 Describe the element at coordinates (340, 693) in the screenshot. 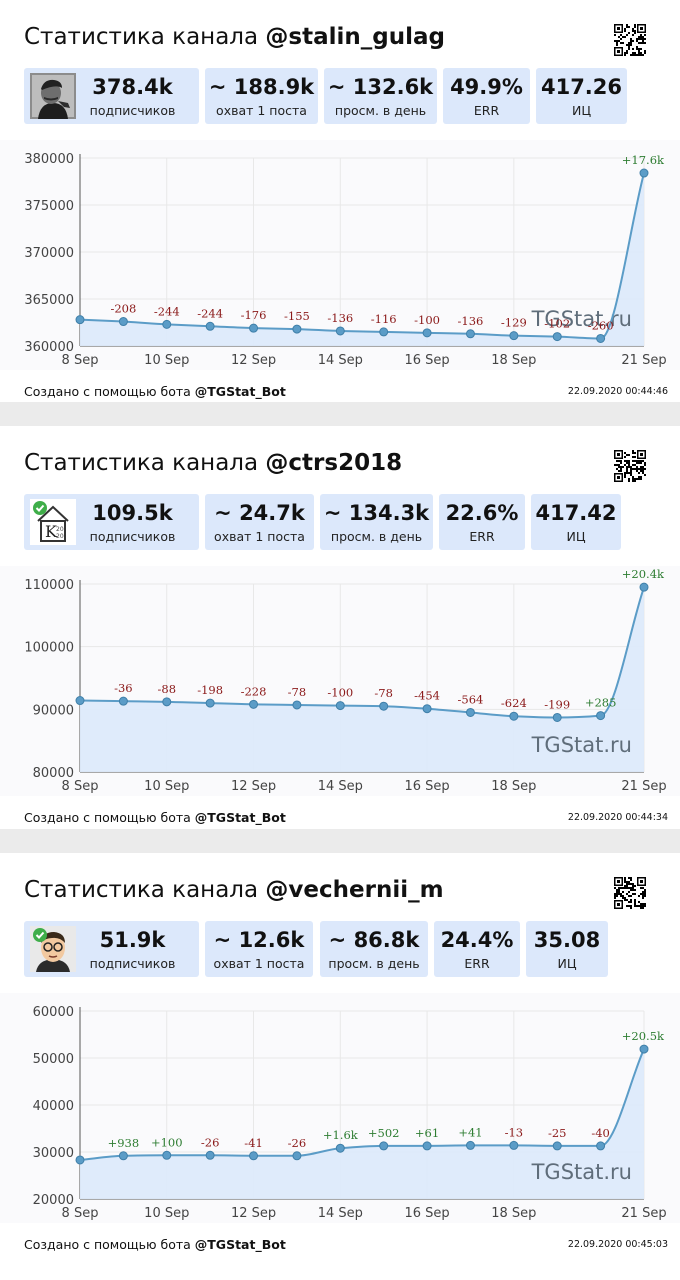

I see `data-label: -100` at that location.